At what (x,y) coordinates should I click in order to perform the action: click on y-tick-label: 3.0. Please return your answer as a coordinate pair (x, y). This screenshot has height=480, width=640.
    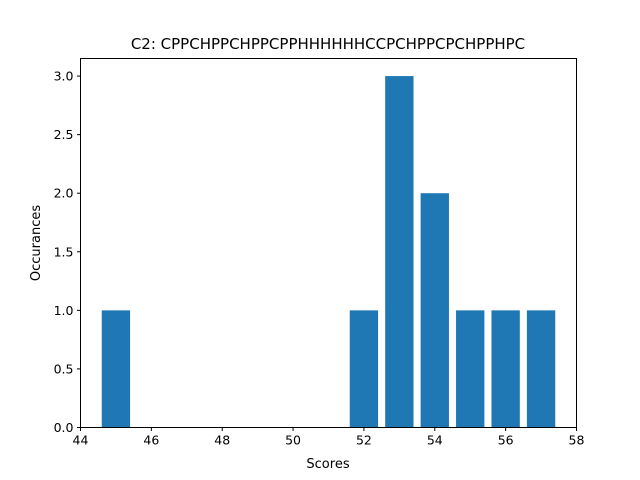
    Looking at the image, I should click on (64, 76).